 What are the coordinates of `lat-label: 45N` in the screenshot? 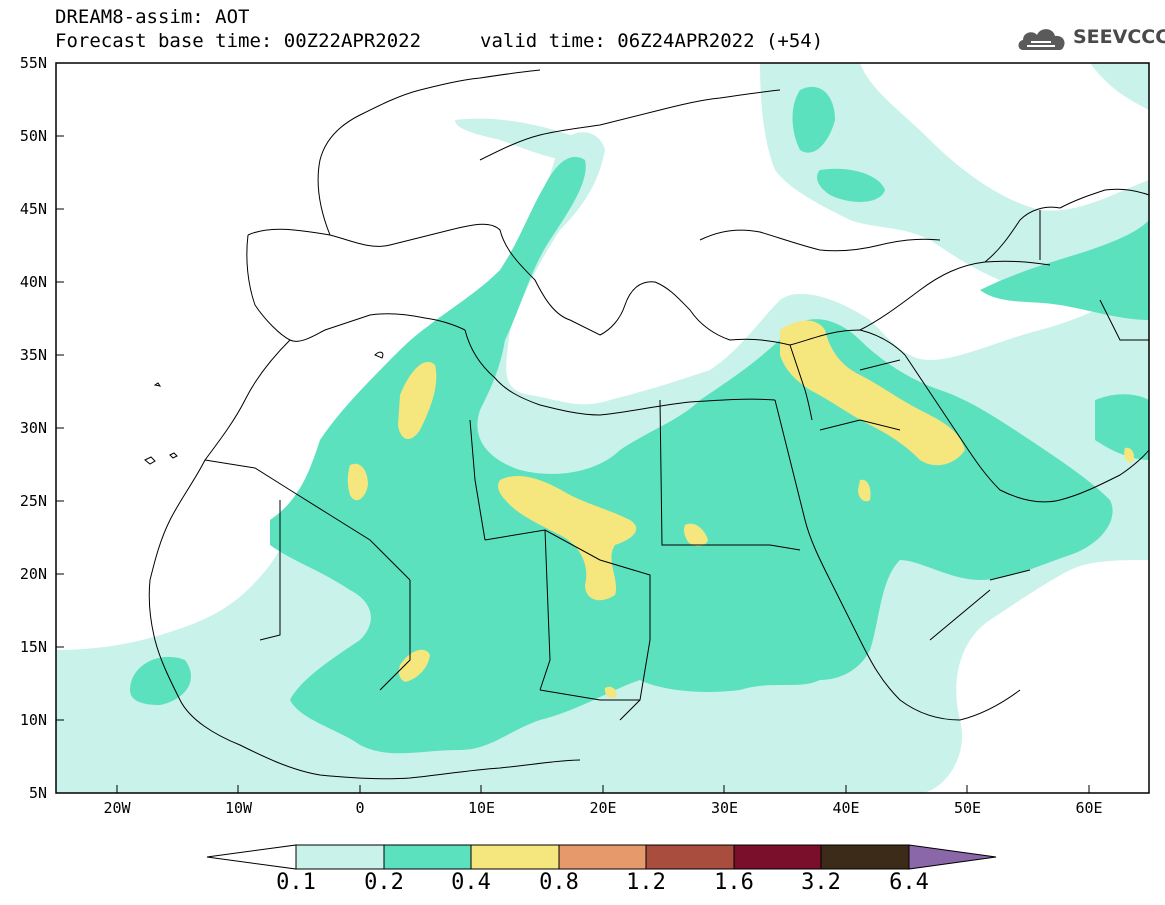 It's located at (33, 209).